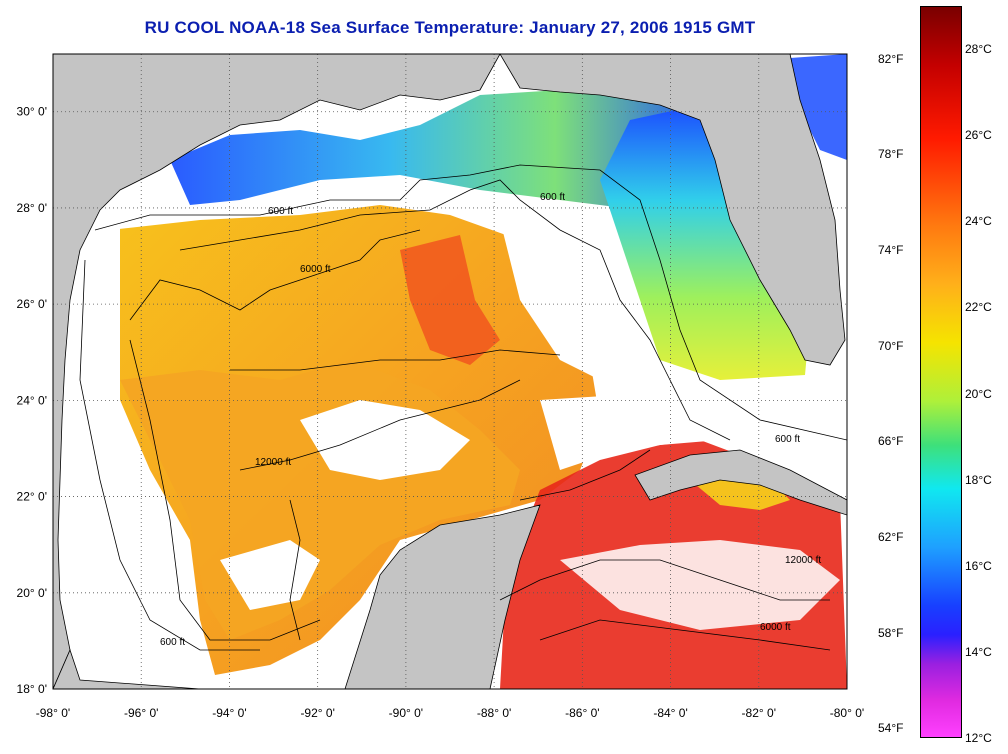 This screenshot has height=754, width=1008. I want to click on colorbar-celsius-label: 20°C, so click(978, 393).